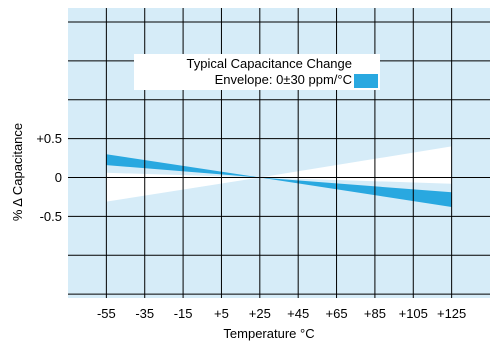  I want to click on y-axis-label: % Δ Capacitance, so click(17, 172).